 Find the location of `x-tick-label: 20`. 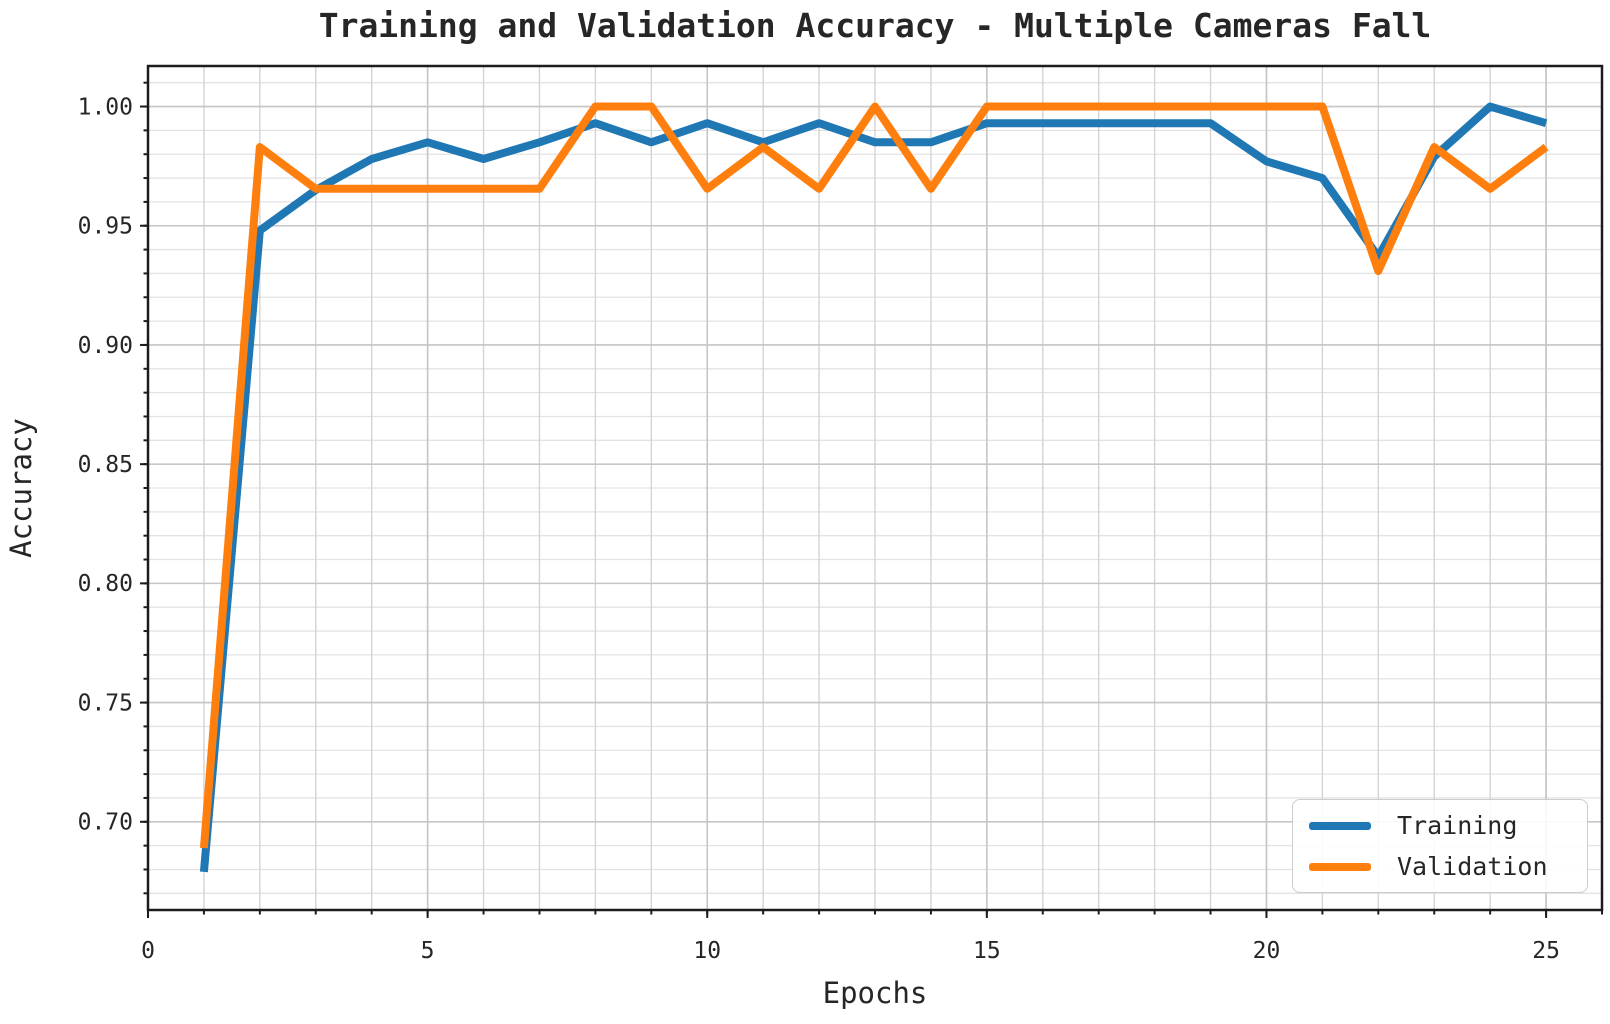

x-tick-label: 20 is located at coordinates (1267, 951).